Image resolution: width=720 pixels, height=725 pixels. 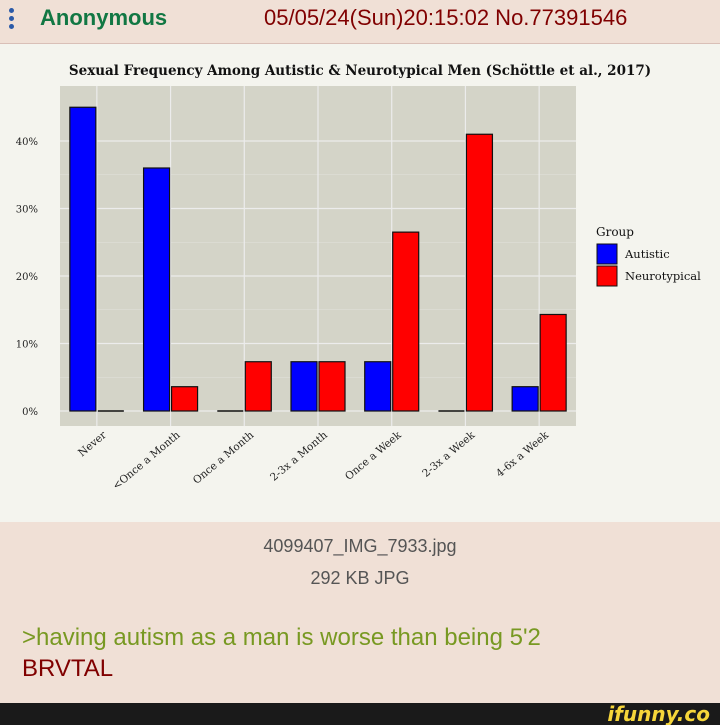 I want to click on comment-text: BRVTAL, so click(x=68, y=668).